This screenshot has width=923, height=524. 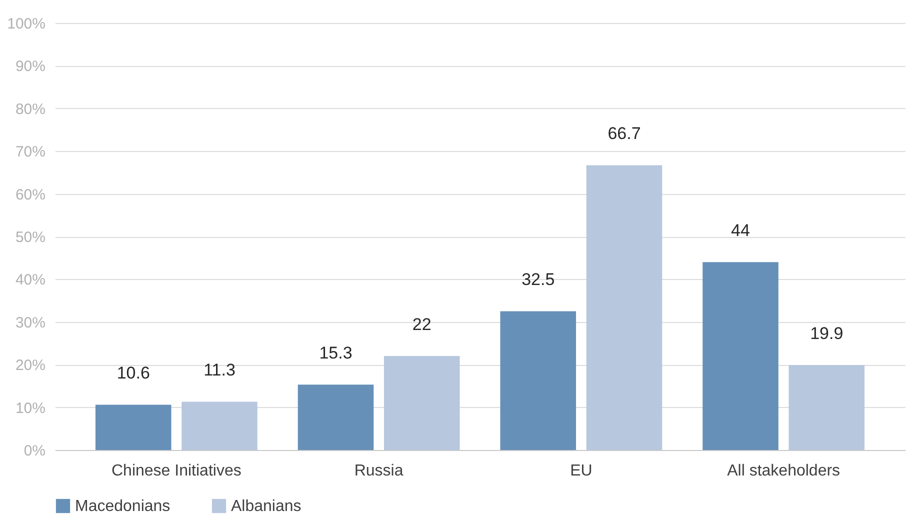 What do you see at coordinates (220, 370) in the screenshot?
I see `data-label: 11.3` at bounding box center [220, 370].